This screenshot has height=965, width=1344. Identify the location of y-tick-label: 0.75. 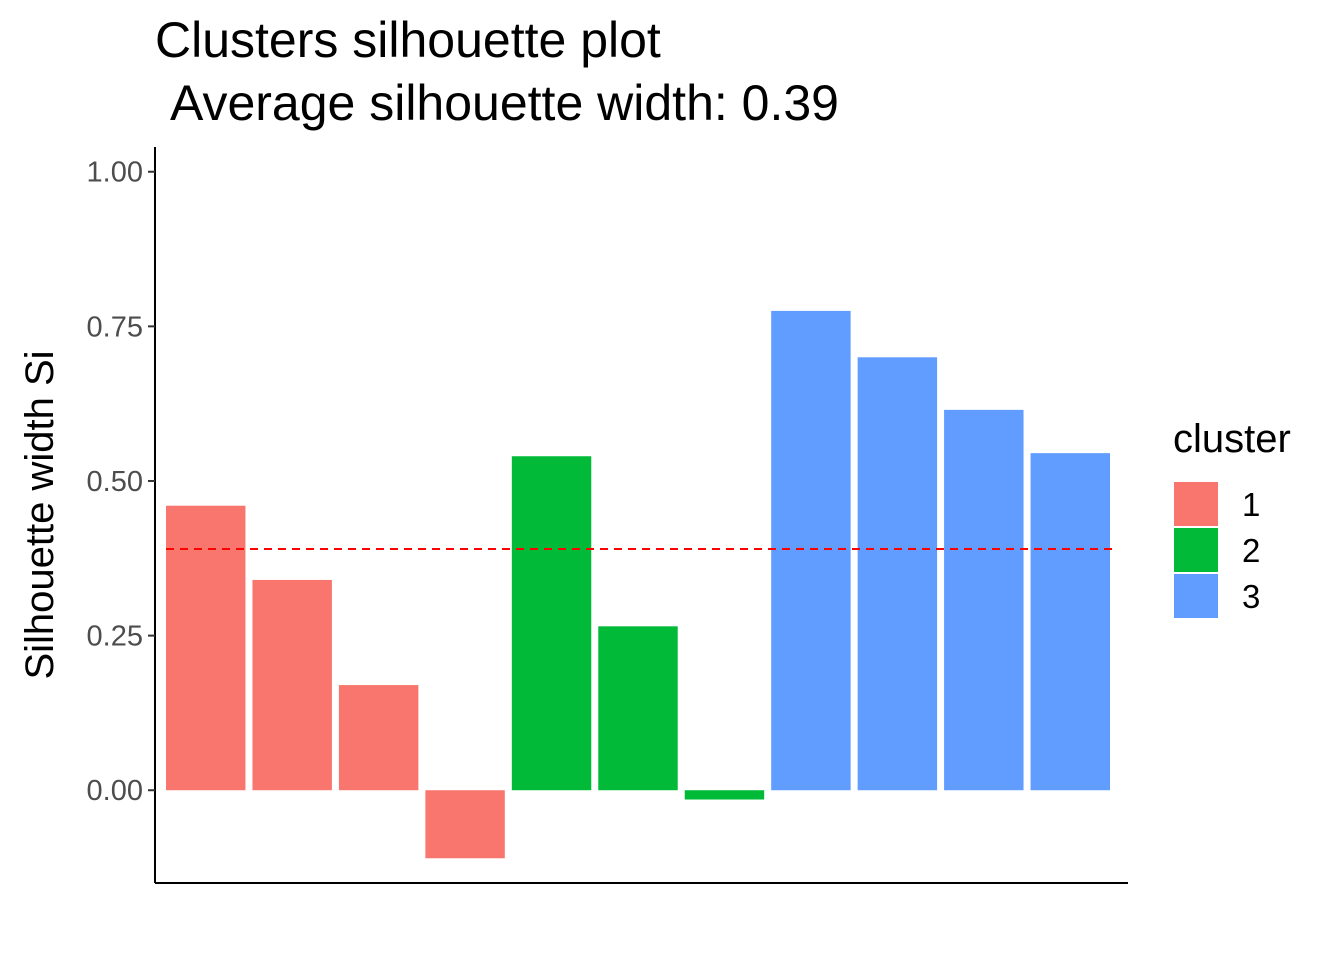
(115, 327).